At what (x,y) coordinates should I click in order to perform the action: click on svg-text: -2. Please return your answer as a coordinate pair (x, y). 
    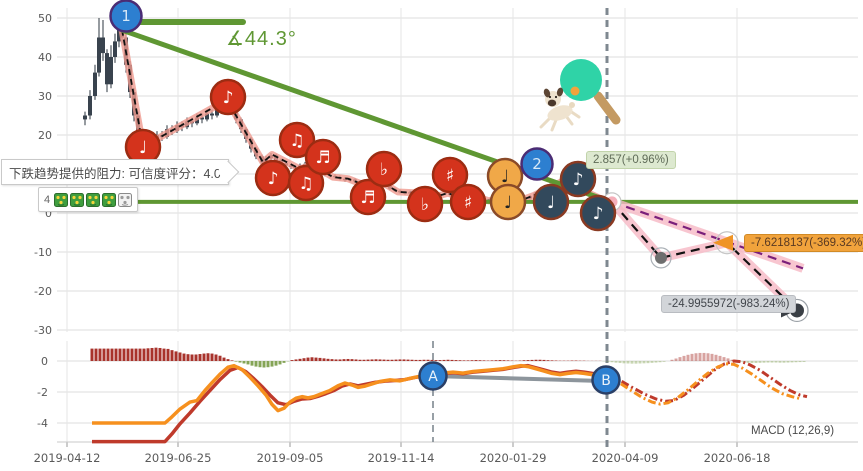
    Looking at the image, I should click on (42, 392).